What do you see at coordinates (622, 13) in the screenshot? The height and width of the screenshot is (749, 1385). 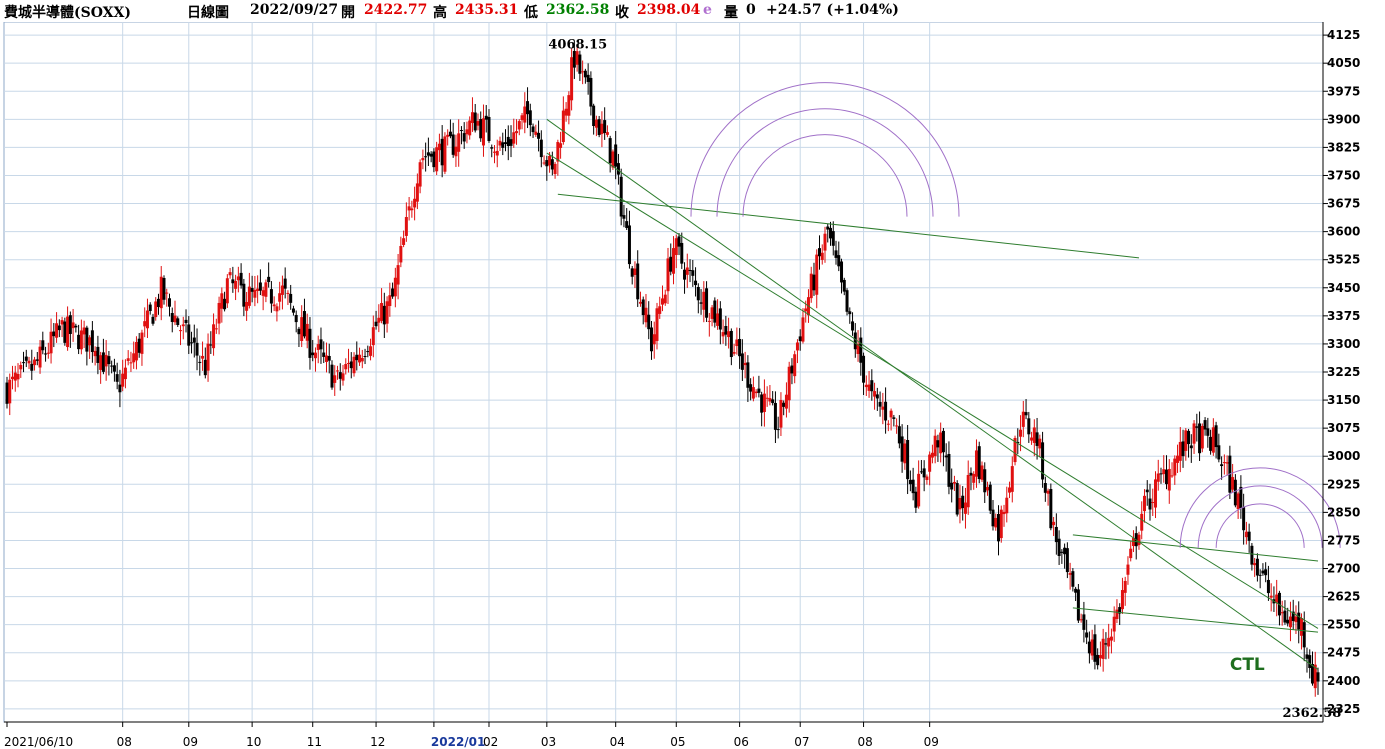 I see `close-label: 收` at bounding box center [622, 13].